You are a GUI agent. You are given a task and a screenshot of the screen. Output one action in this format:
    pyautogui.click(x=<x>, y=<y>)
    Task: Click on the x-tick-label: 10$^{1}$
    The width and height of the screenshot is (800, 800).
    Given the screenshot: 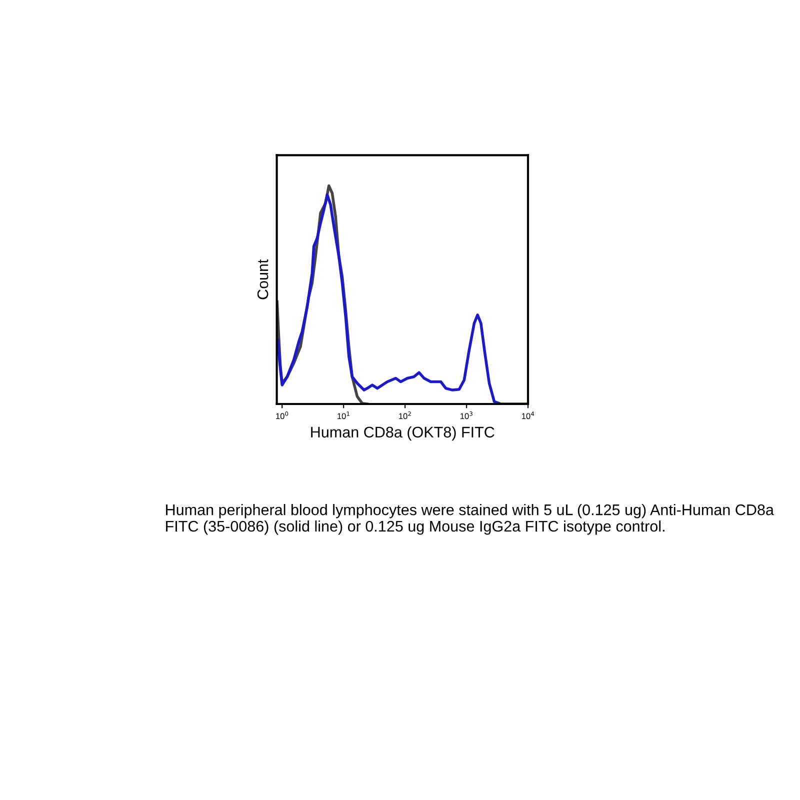 What is the action you would take?
    pyautogui.click(x=344, y=416)
    